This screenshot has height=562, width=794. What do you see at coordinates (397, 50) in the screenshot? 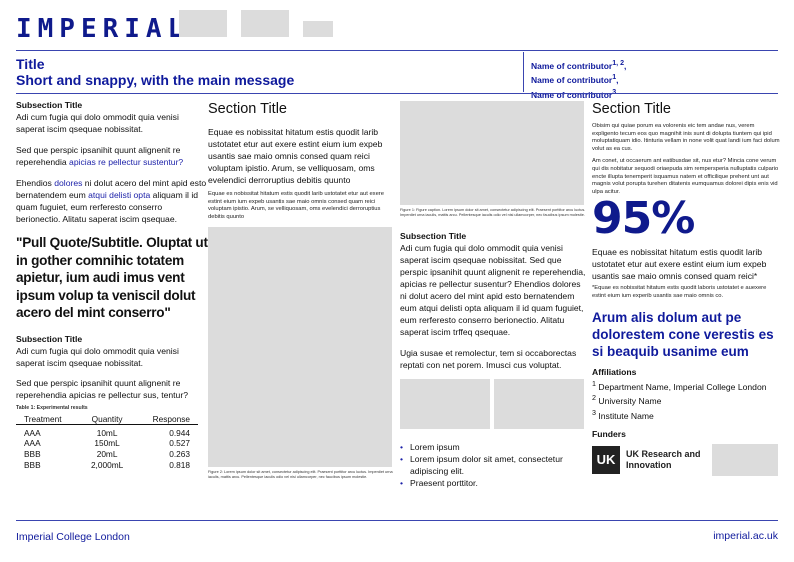
I see `header-rule` at bounding box center [397, 50].